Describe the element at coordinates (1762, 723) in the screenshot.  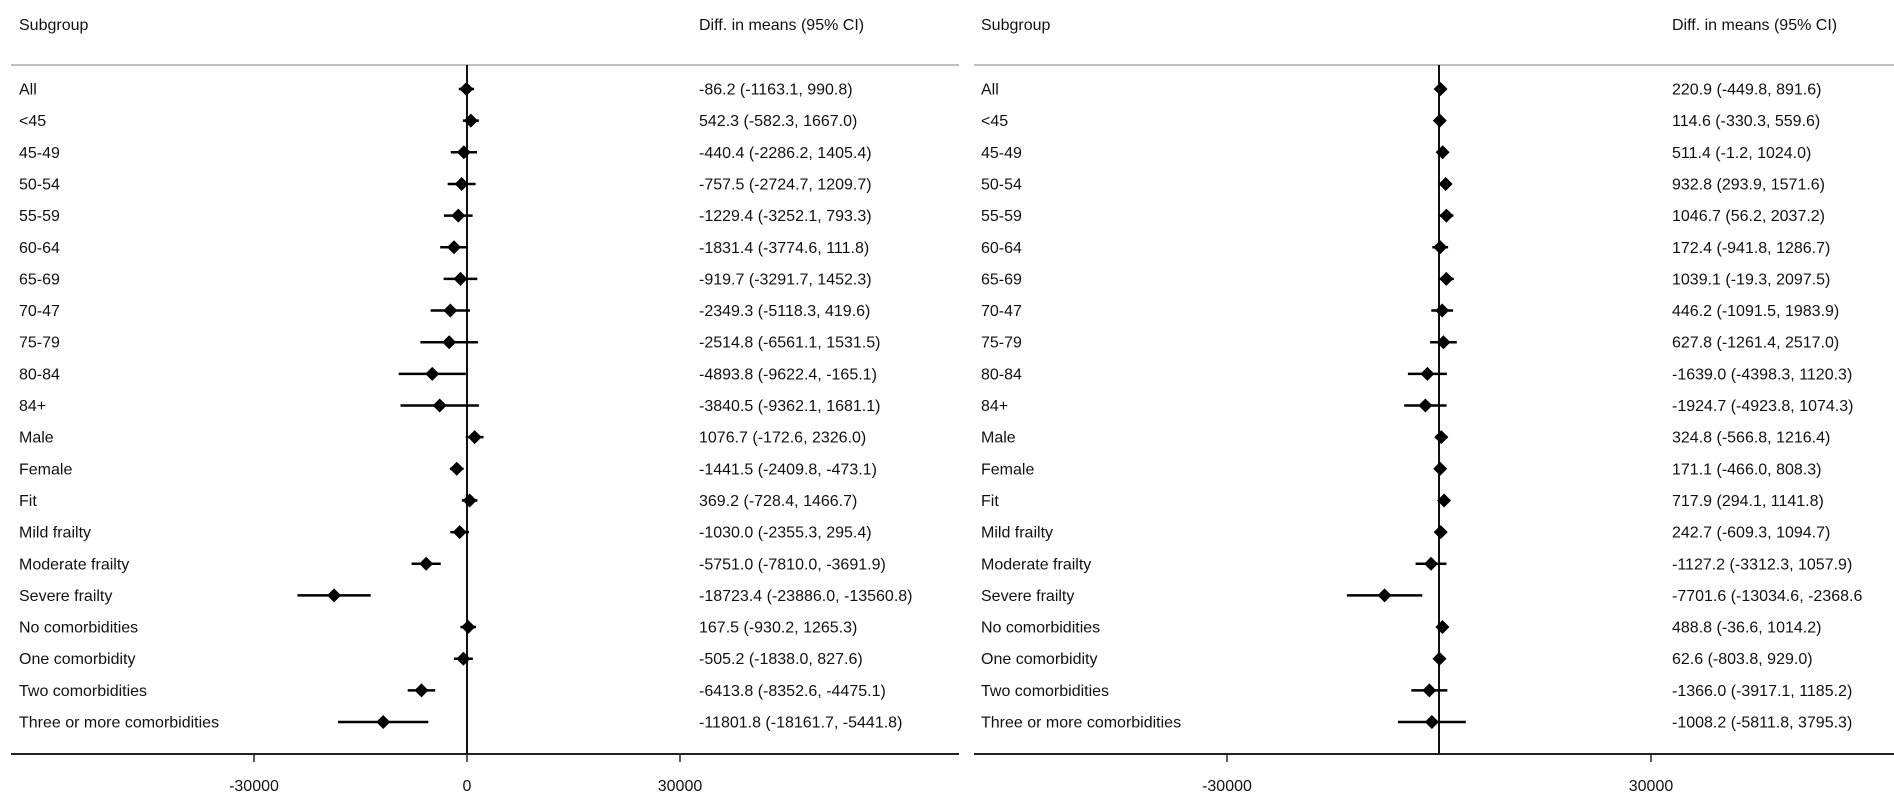
I see `effect-estimate-text: -1008.2 (-5811.8, 3795.3)` at that location.